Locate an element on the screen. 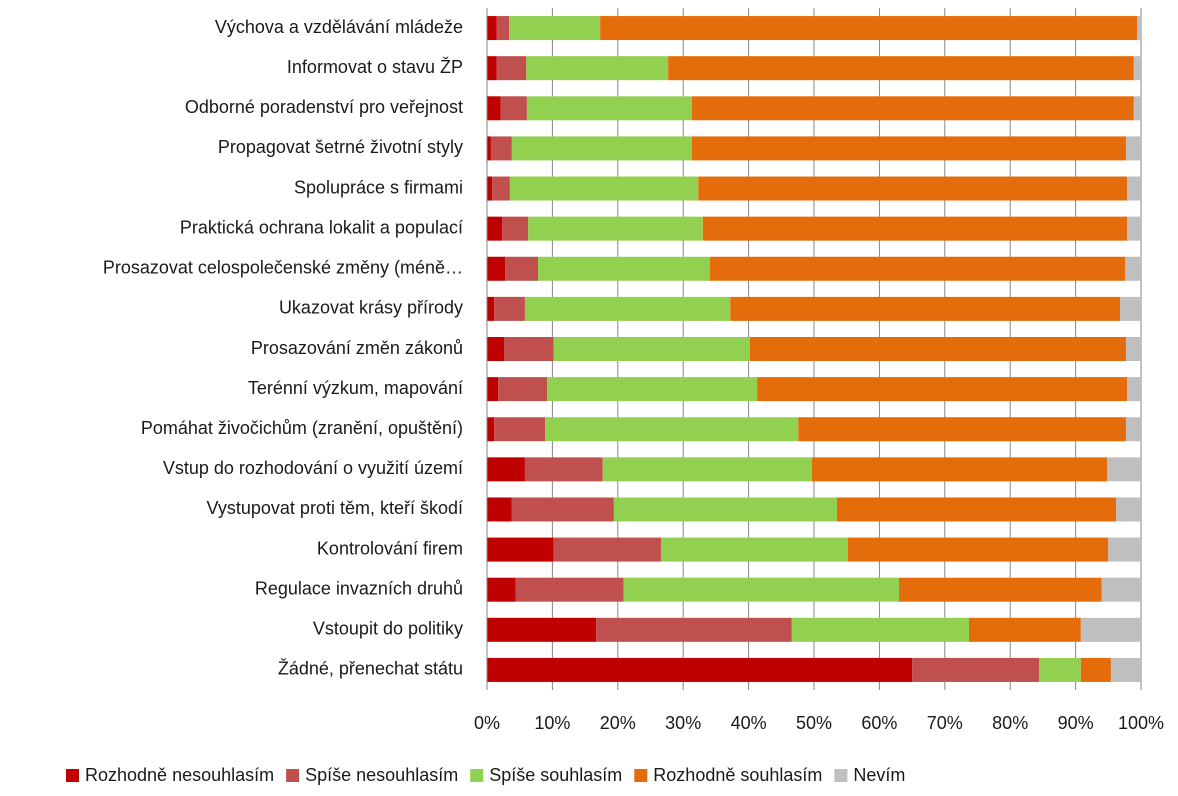 The image size is (1178, 796). x-tick-label: 100% is located at coordinates (1141, 723).